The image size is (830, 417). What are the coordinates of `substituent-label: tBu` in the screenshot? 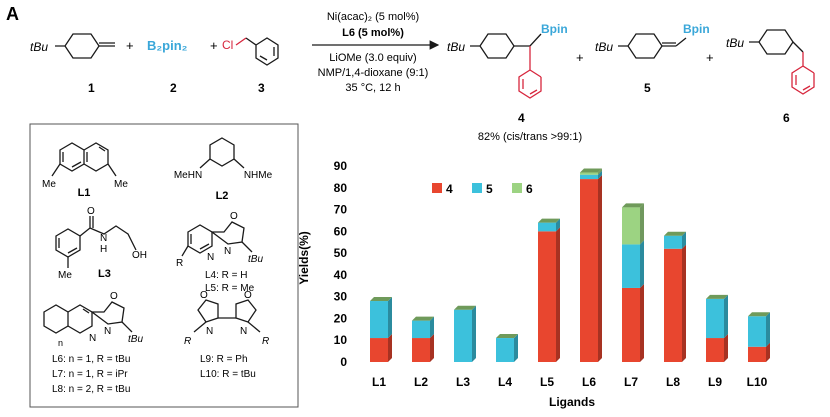 It's located at (255, 259).